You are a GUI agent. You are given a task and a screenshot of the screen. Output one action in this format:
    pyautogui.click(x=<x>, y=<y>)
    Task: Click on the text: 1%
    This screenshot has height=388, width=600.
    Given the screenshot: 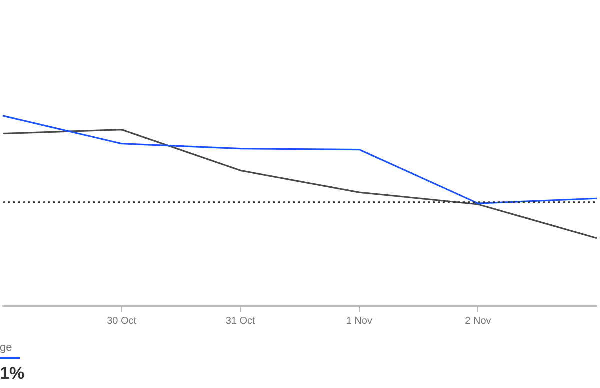 What is the action you would take?
    pyautogui.click(x=12, y=374)
    